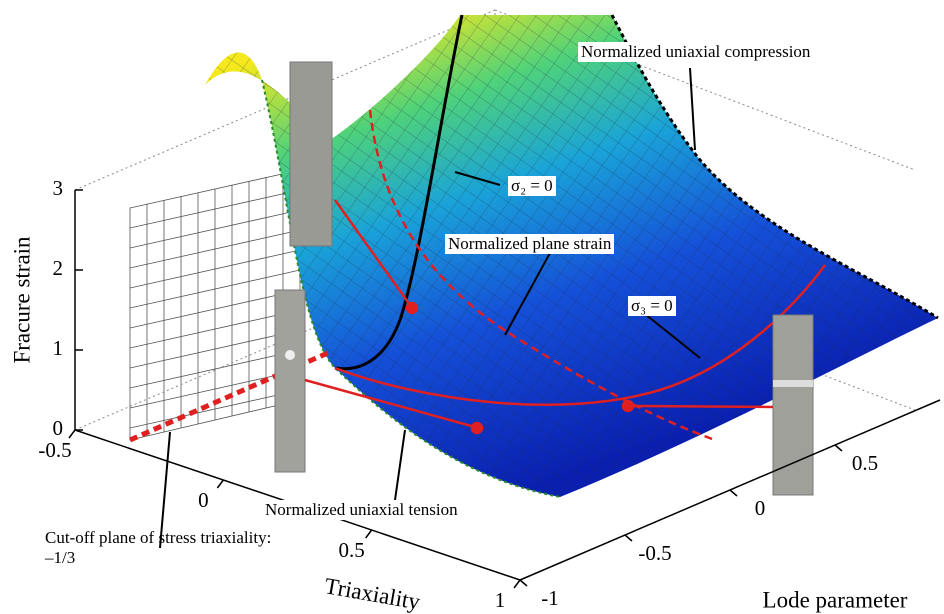 The height and width of the screenshot is (614, 944). Describe the element at coordinates (865, 463) in the screenshot. I see `y-tick-label: 0.5` at that location.